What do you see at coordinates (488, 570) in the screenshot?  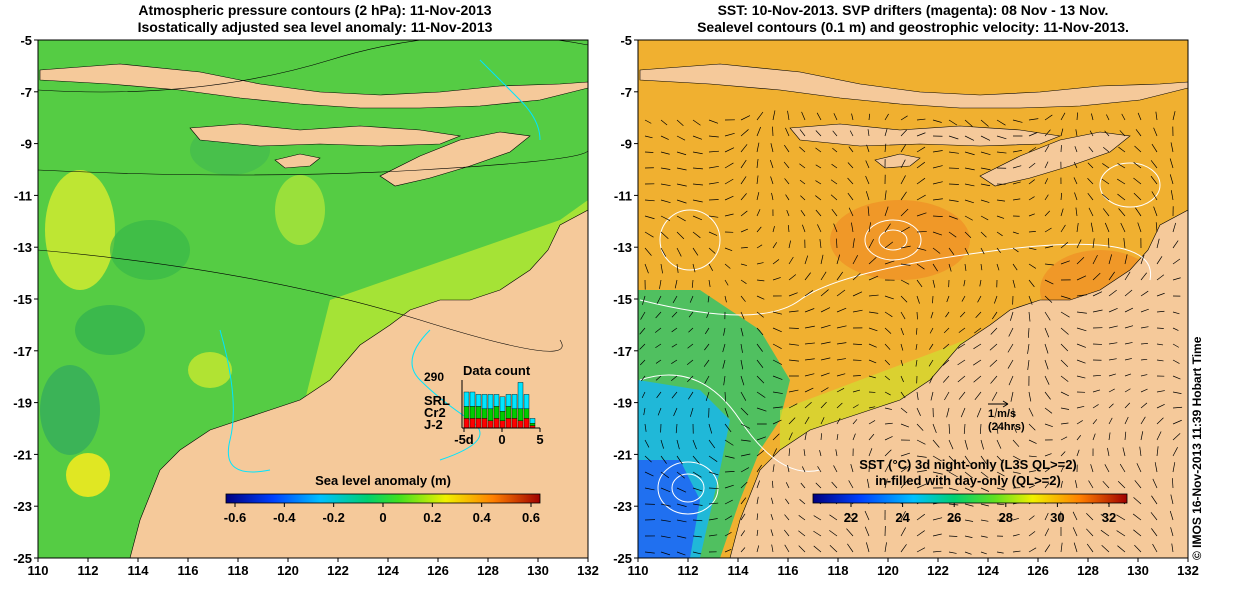 I see `x-tick-label: 128` at bounding box center [488, 570].